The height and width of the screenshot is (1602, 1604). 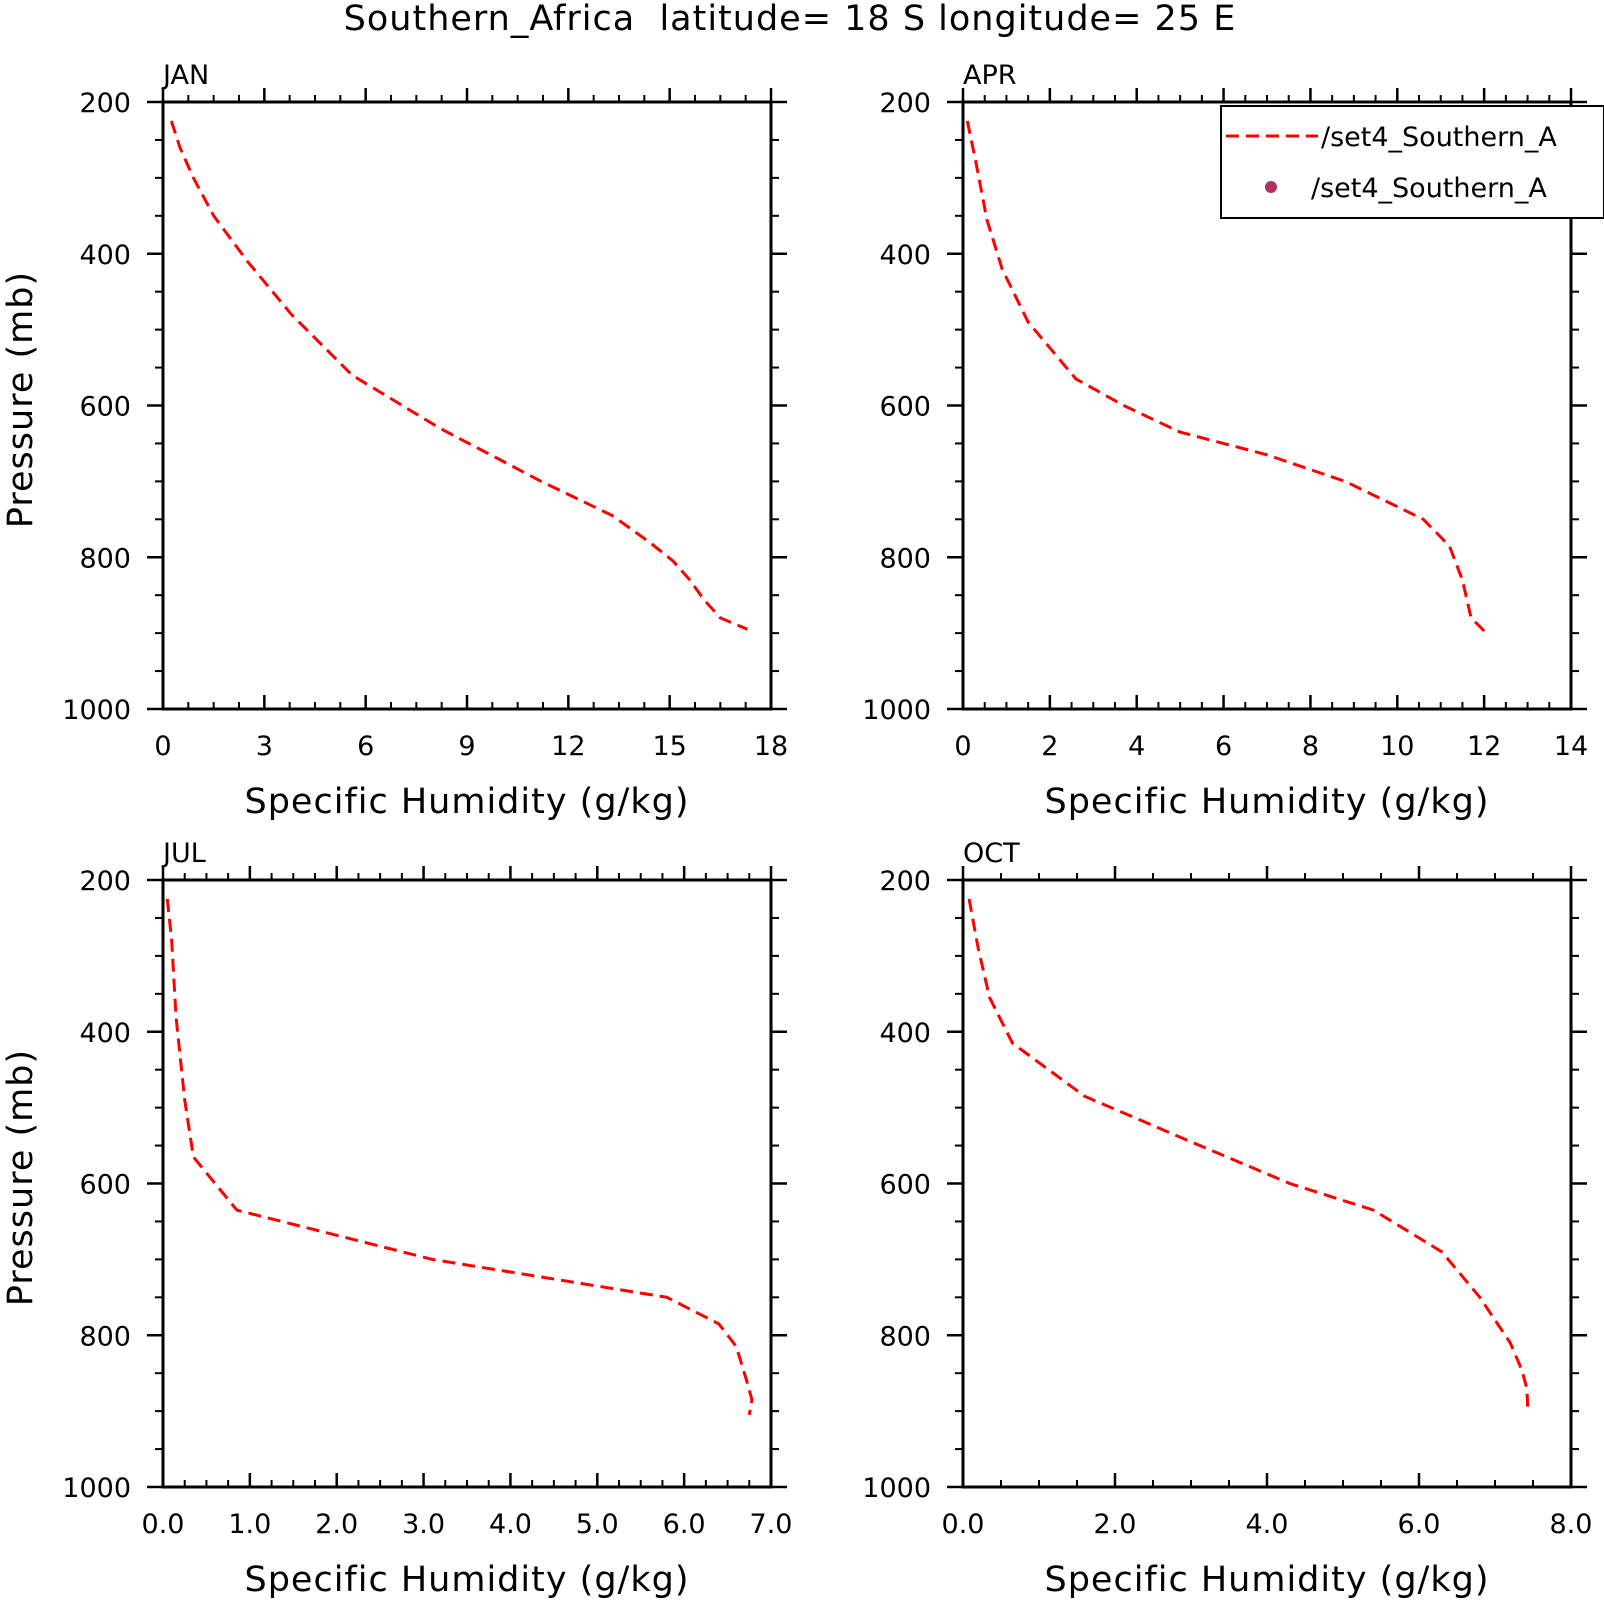 I want to click on legend-label-line: /set4_Southern_A, so click(x=1439, y=137).